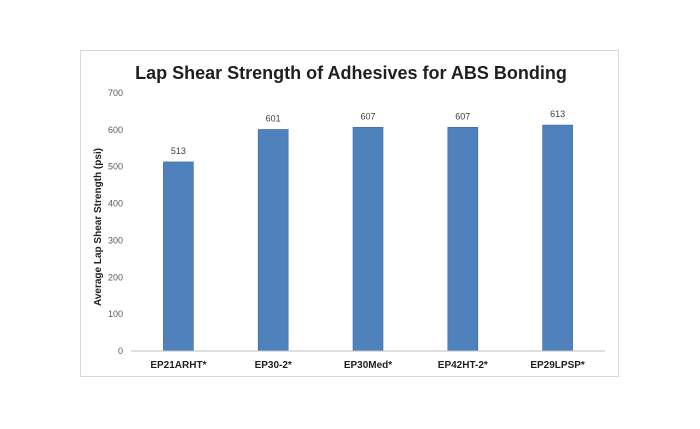 Image resolution: width=700 pixels, height=429 pixels. What do you see at coordinates (115, 204) in the screenshot?
I see `y-tick-label: 400` at bounding box center [115, 204].